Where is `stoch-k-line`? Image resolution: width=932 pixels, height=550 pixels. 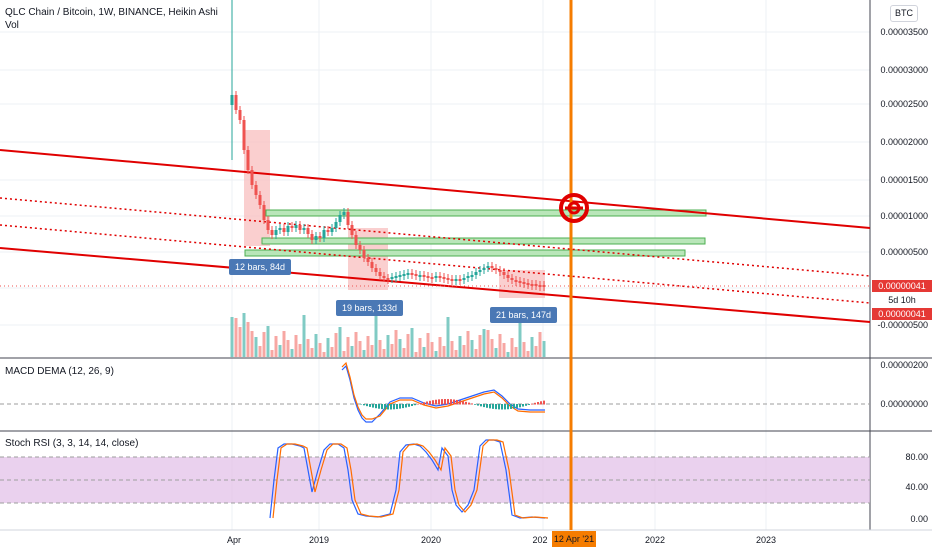
stoch-k-line is located at coordinates (407, 479).